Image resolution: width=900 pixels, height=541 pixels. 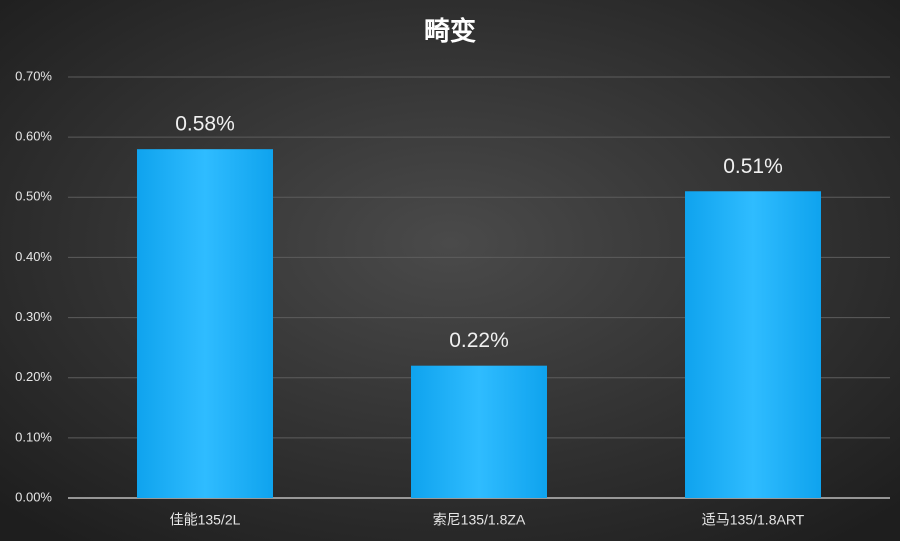 I want to click on chart-title: 畸变, so click(x=450, y=31).